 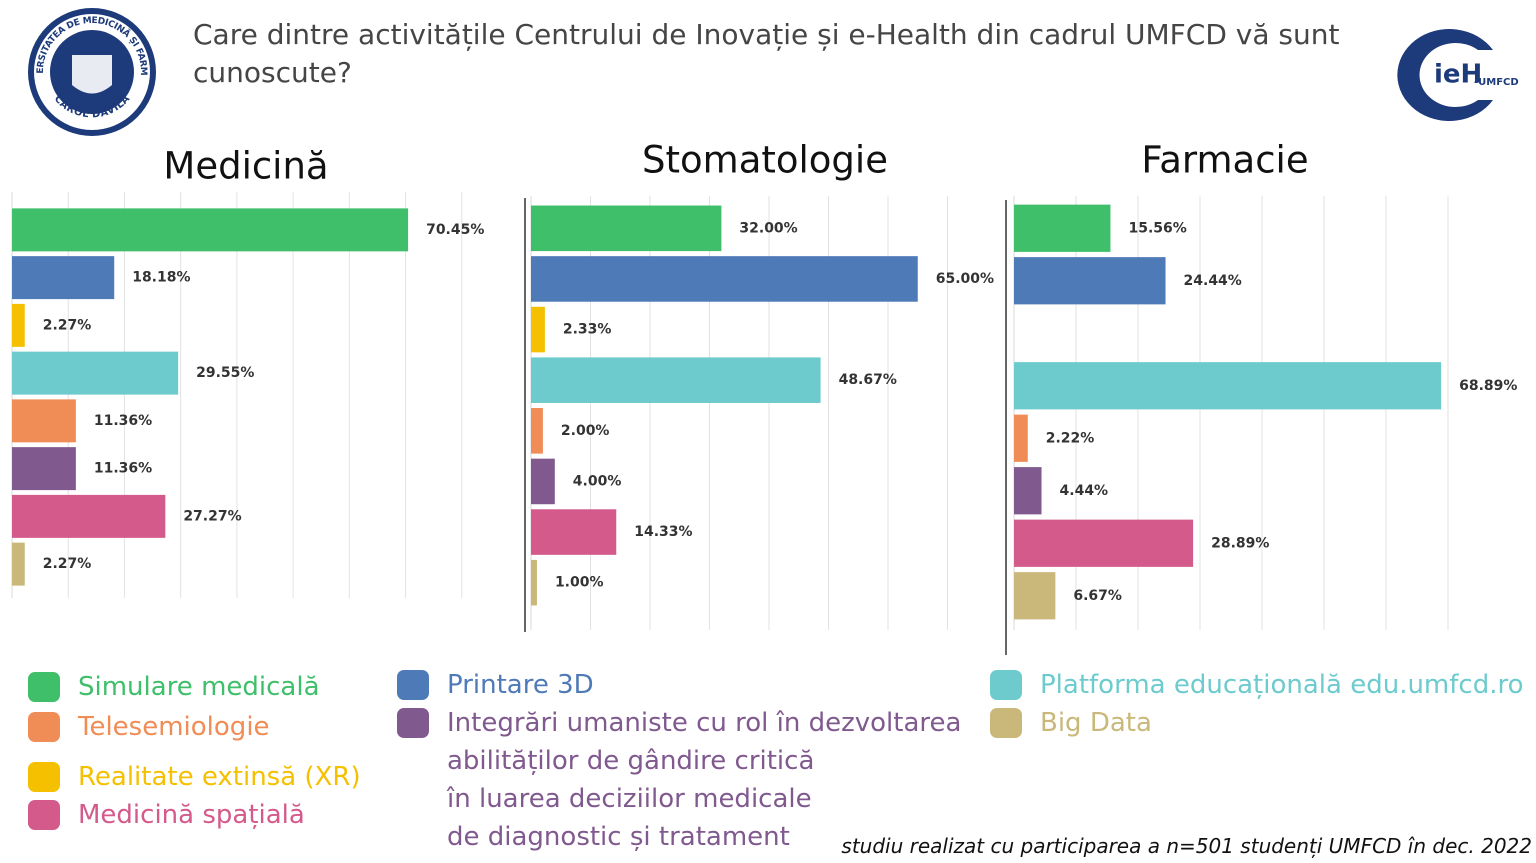 I want to click on logo-right: ieH -UMFCD, so click(x=1458, y=74).